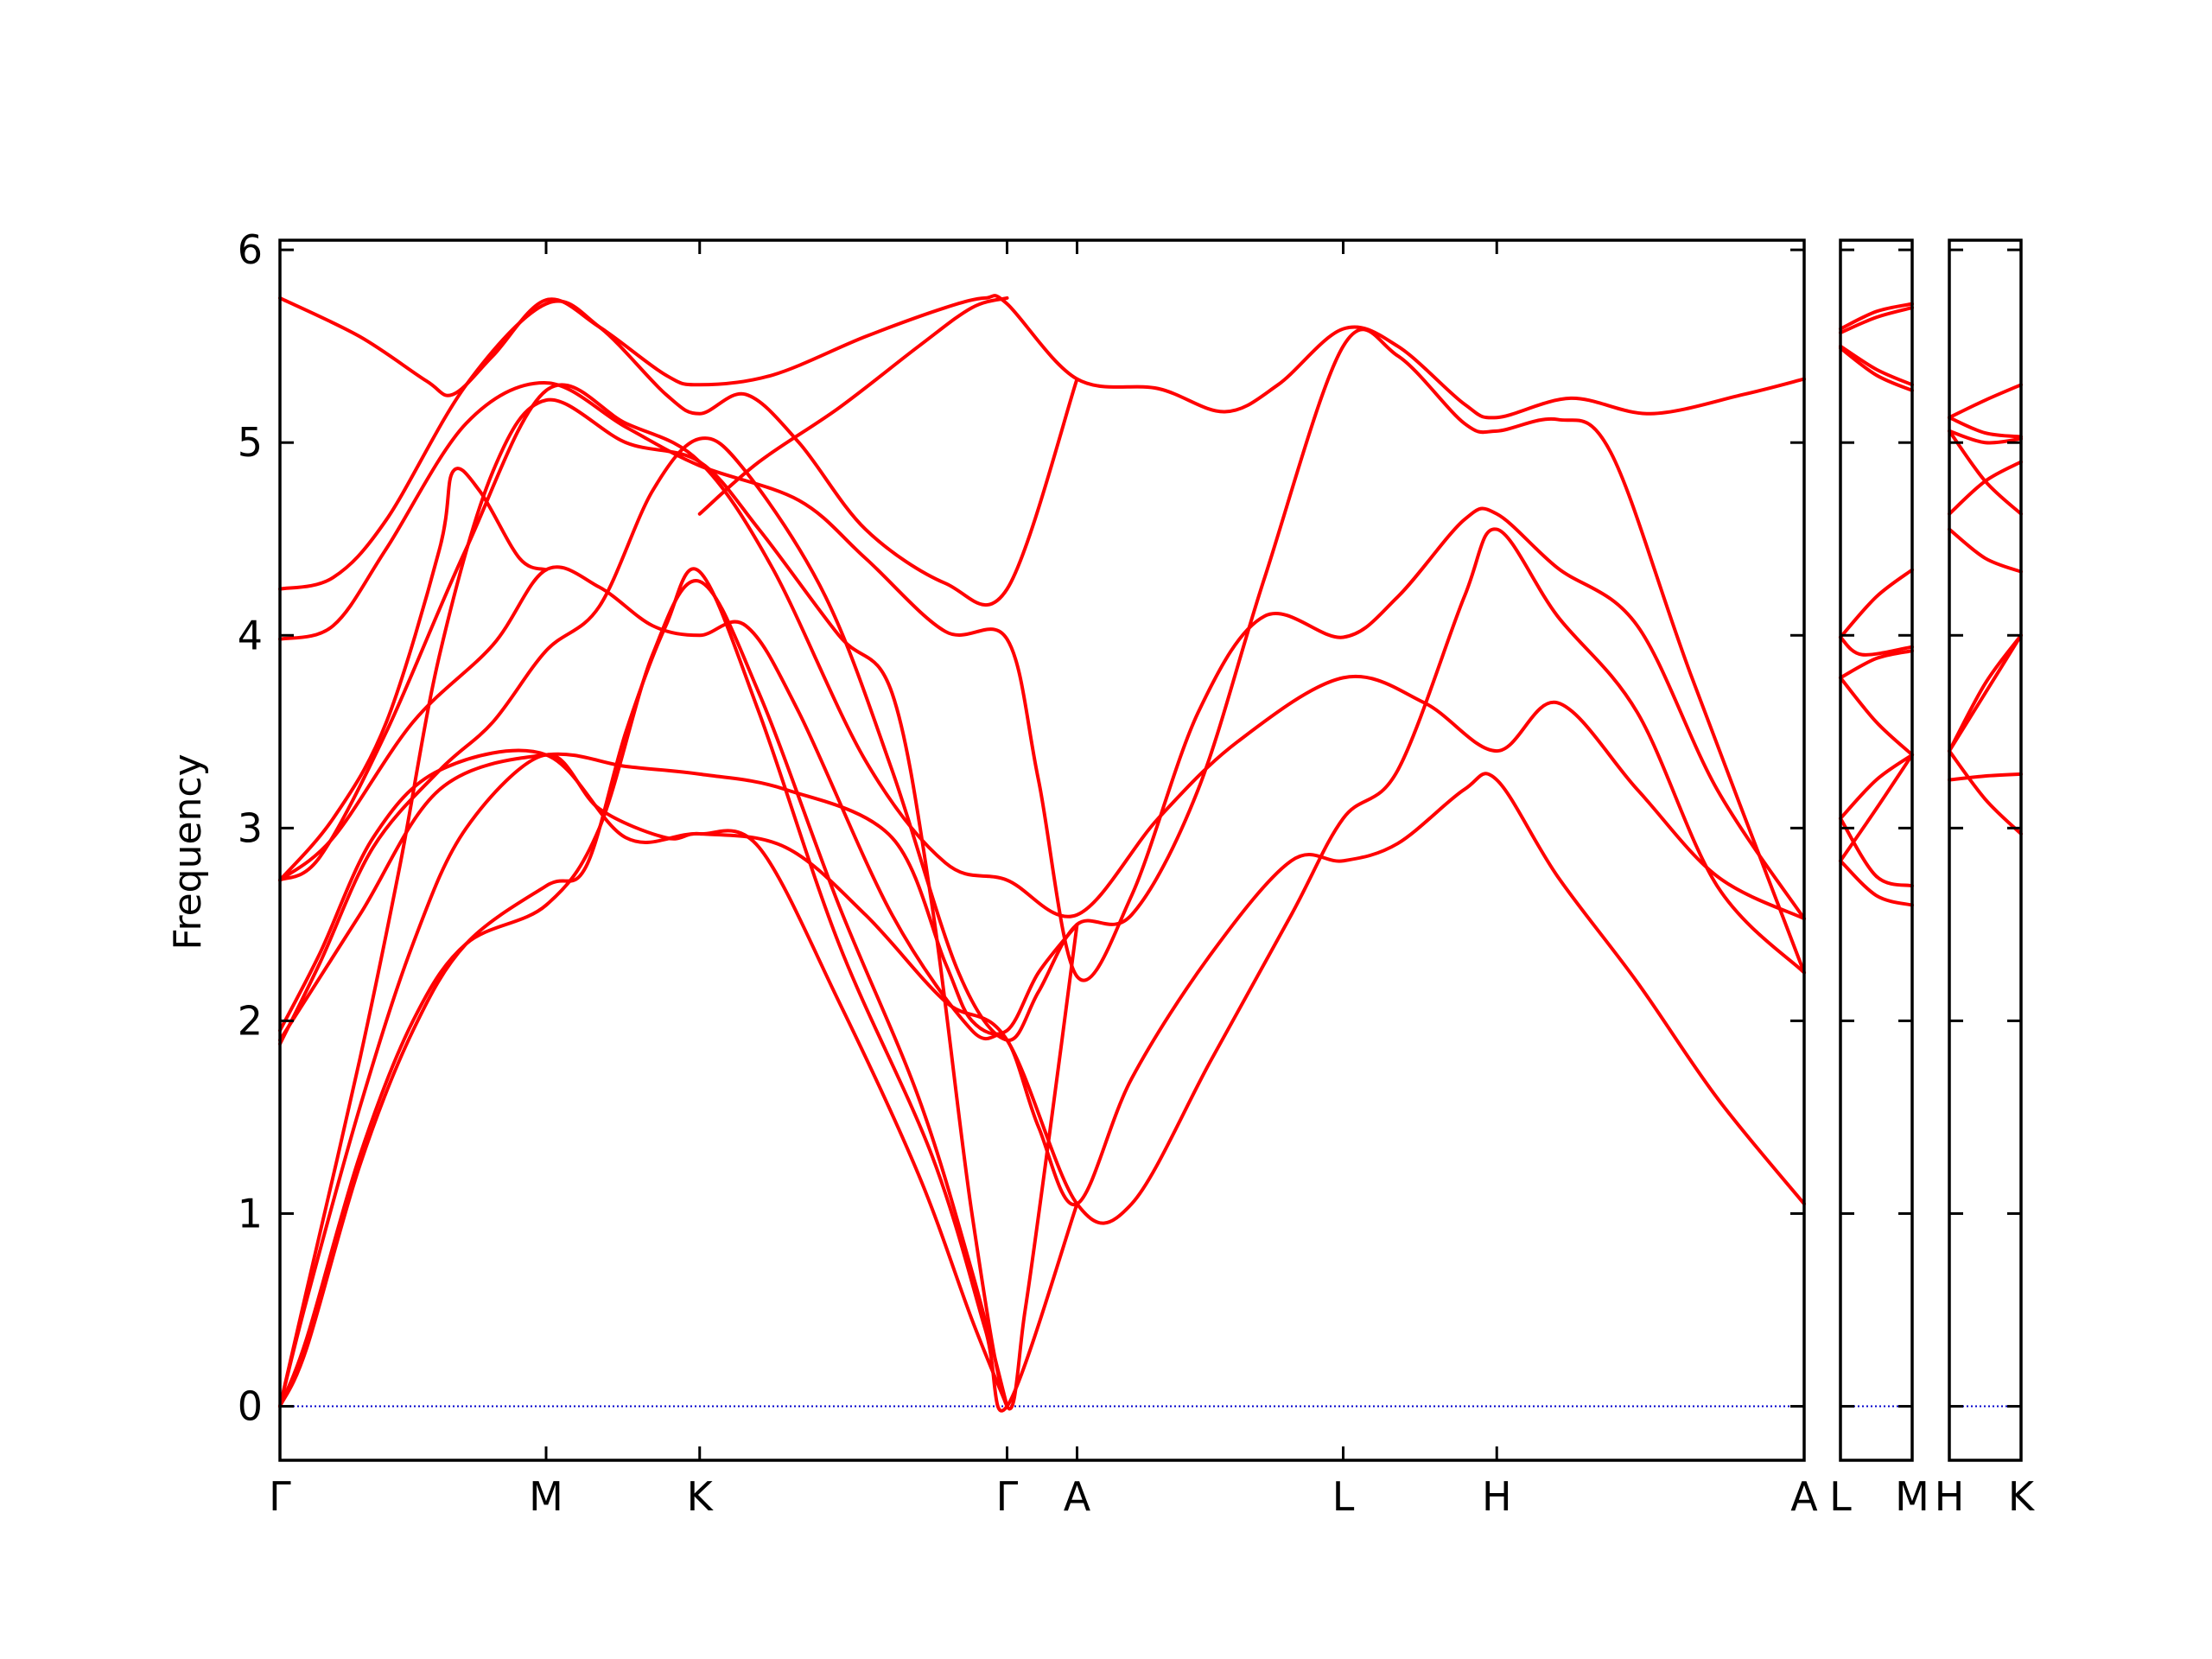 The height and width of the screenshot is (1659, 2212). Describe the element at coordinates (250, 249) in the screenshot. I see `y-tick-label: 6` at that location.